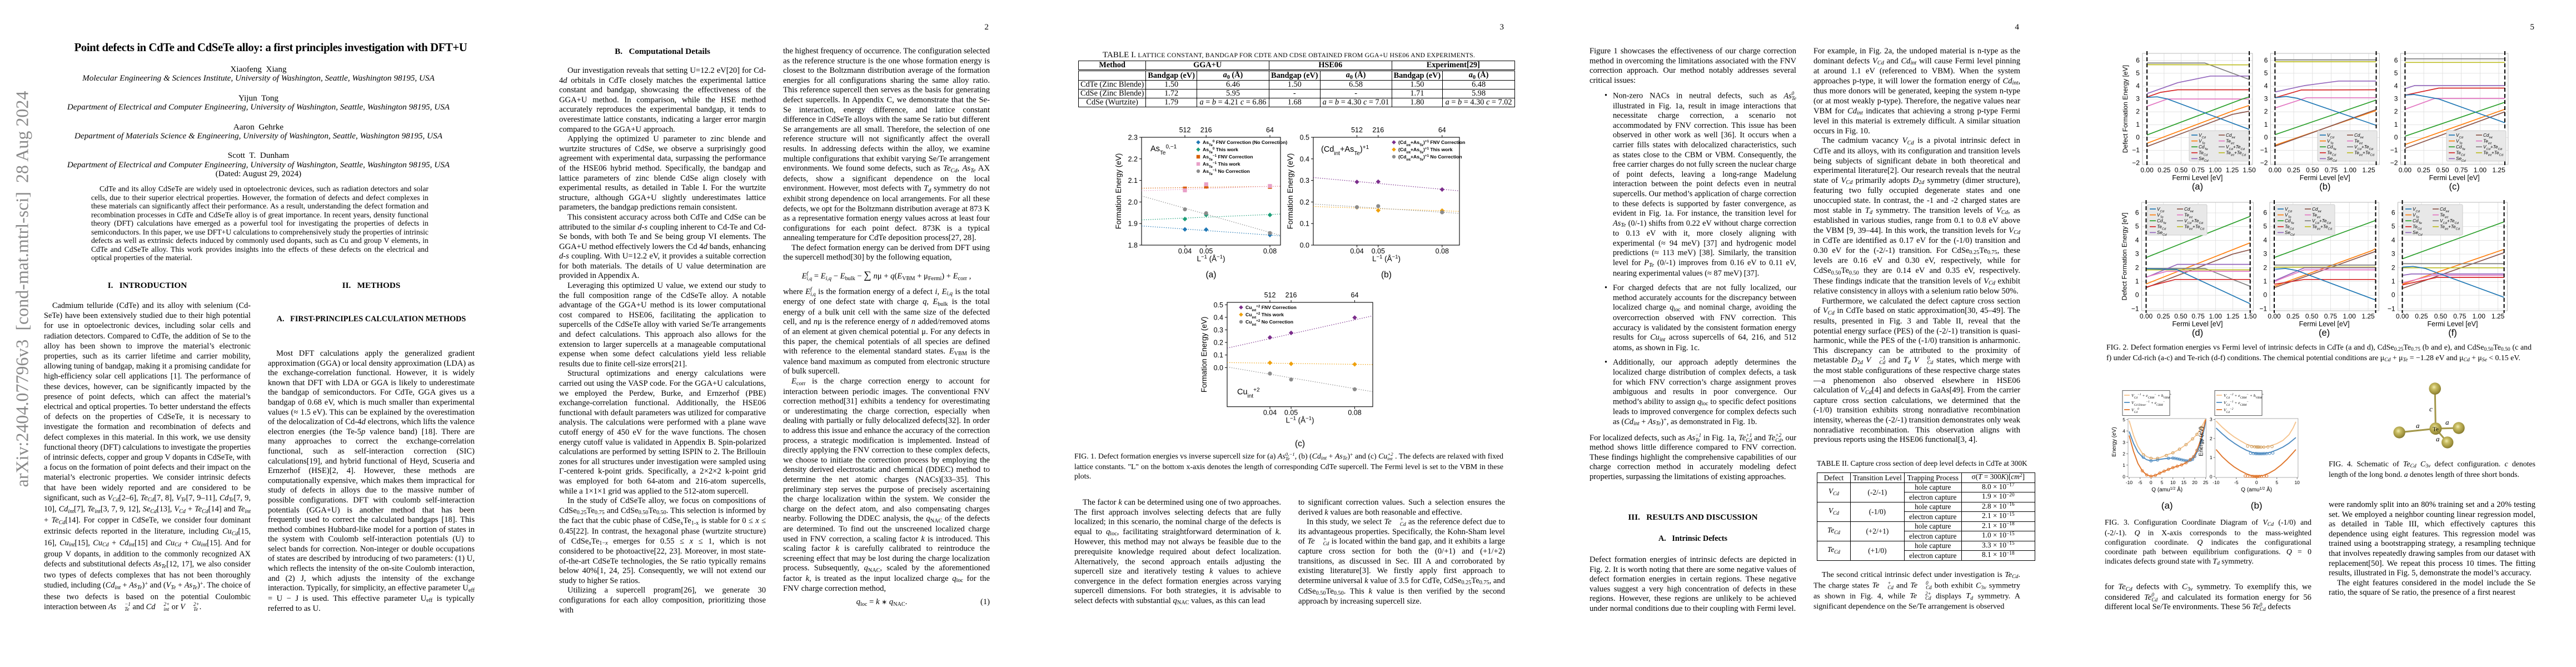 This screenshot has width=2576, height=667. I want to click on svg-text: Q (amu1/2 Å), so click(2256, 489).